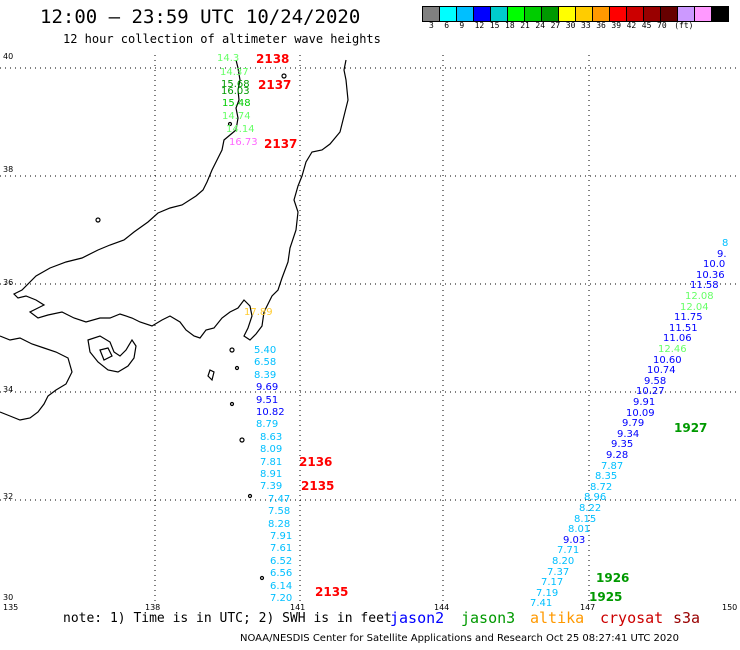 The width and height of the screenshot is (740, 650). I want to click on wave-height-value: 12.46, so click(672, 349).